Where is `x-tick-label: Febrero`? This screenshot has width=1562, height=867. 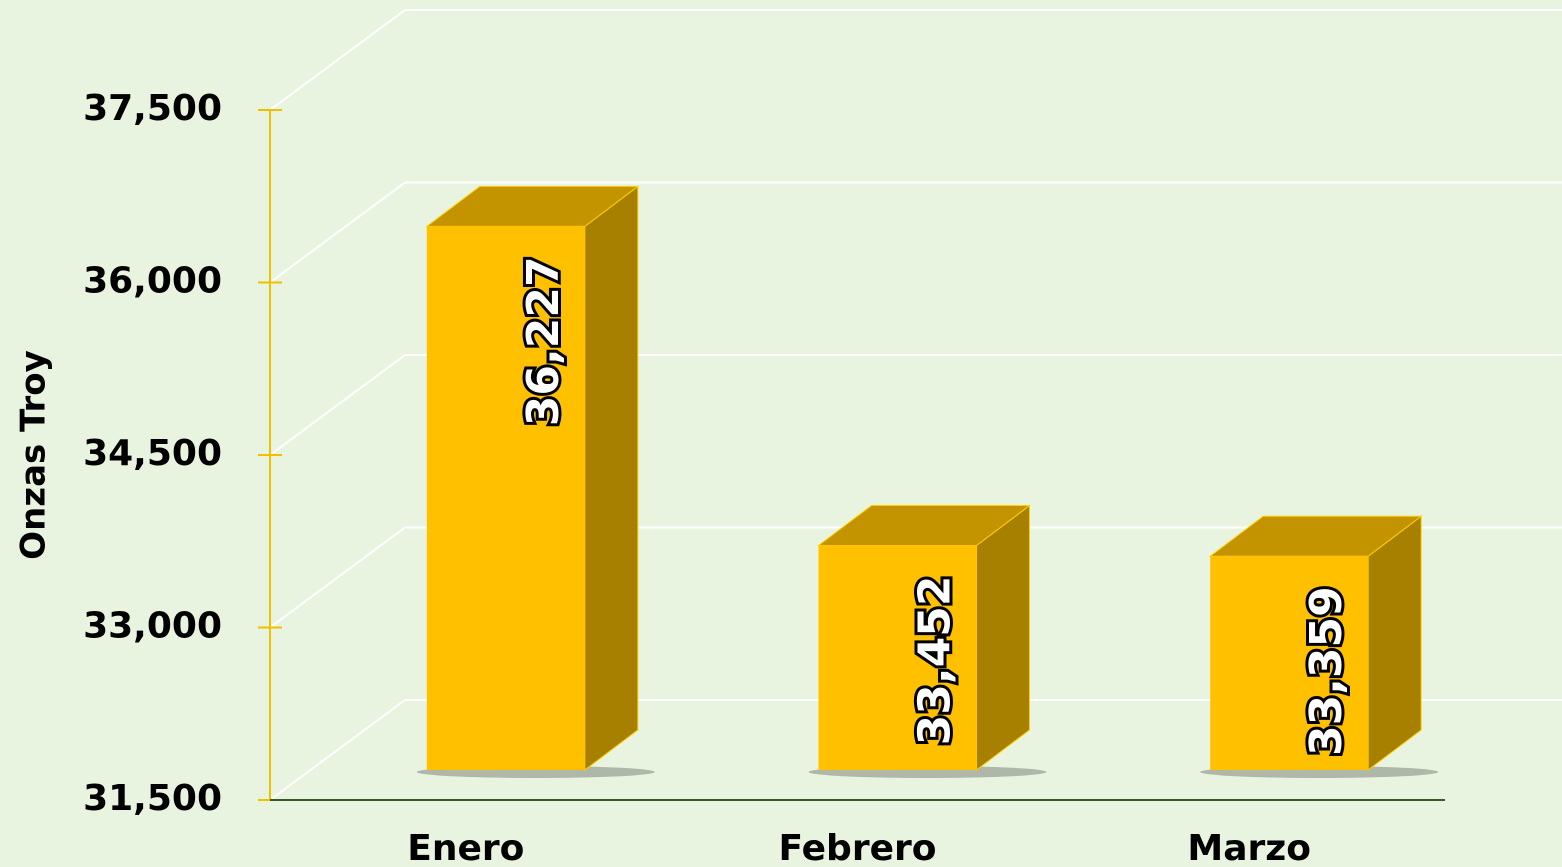 x-tick-label: Febrero is located at coordinates (858, 847).